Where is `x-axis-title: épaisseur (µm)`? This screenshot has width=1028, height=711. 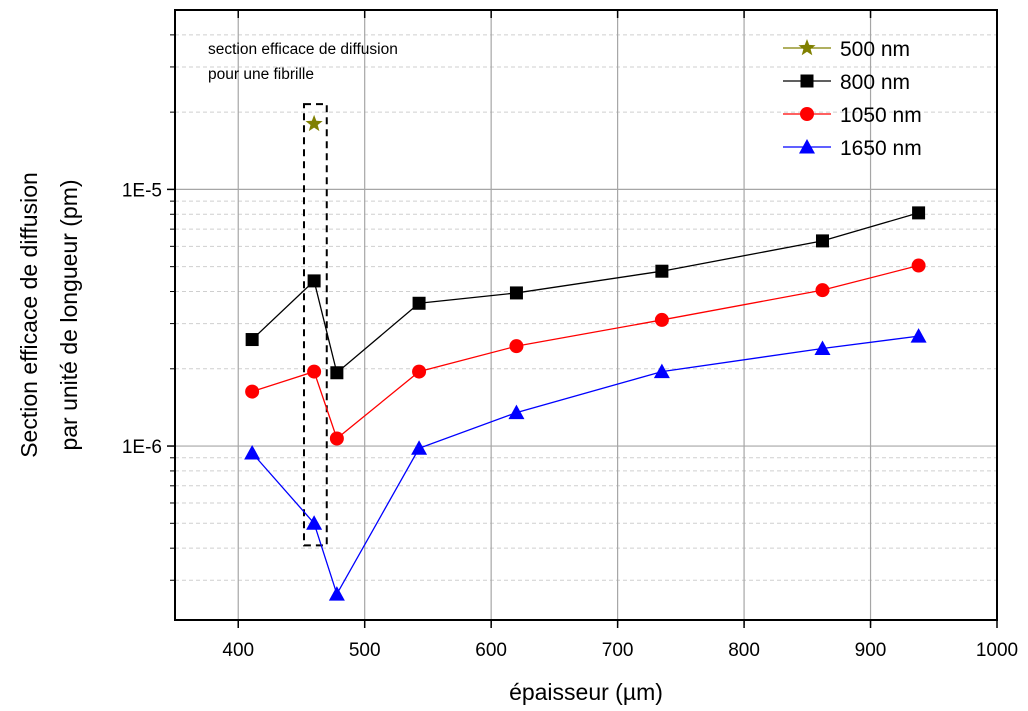
x-axis-title: épaisseur (µm) is located at coordinates (586, 692).